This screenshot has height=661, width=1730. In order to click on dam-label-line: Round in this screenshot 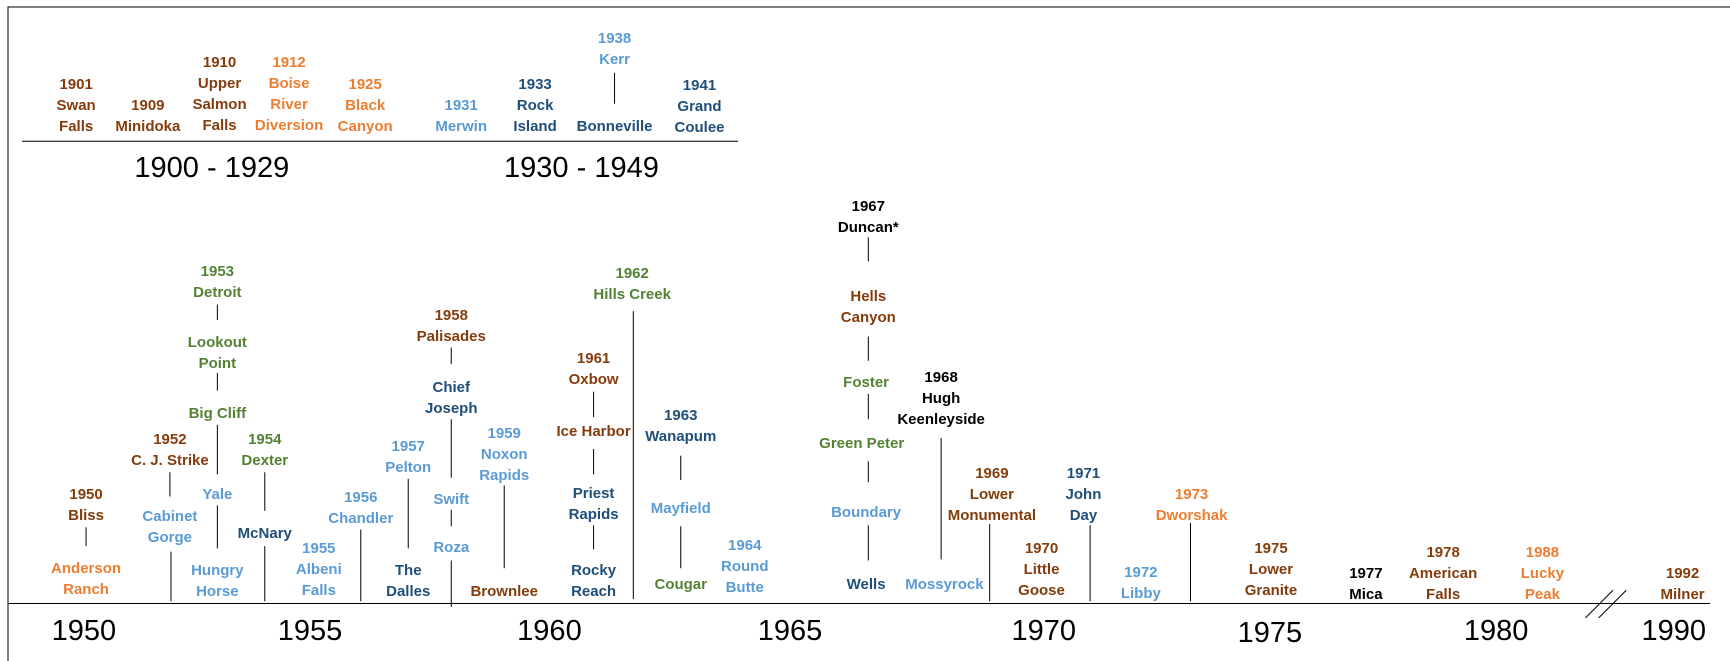, I will do `click(744, 567)`.